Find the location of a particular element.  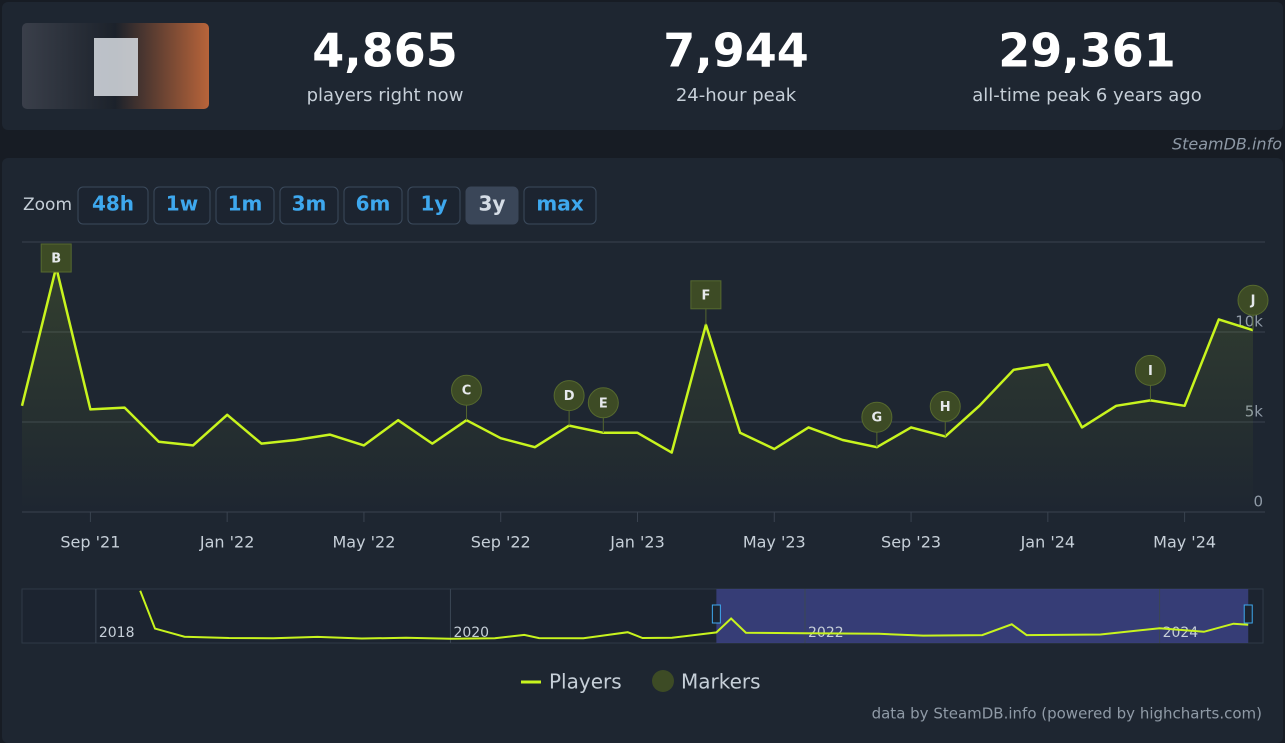

x-tick-label: May '24 is located at coordinates (1184, 542).